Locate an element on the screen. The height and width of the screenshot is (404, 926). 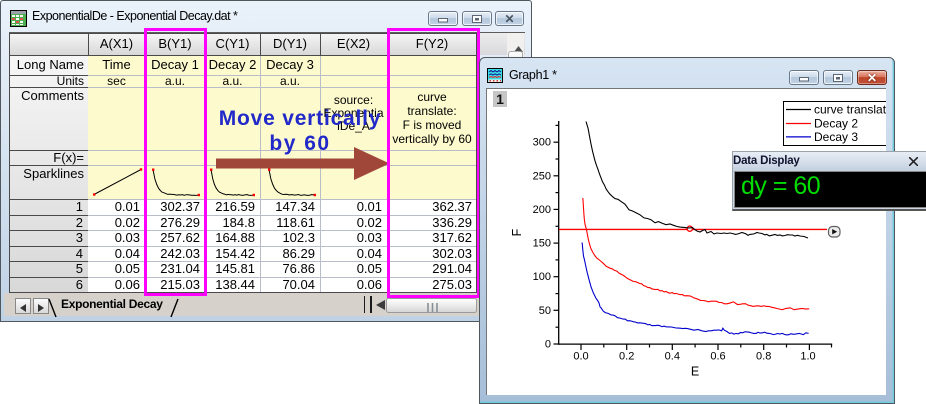
svg-text: F is located at coordinates (517, 232).